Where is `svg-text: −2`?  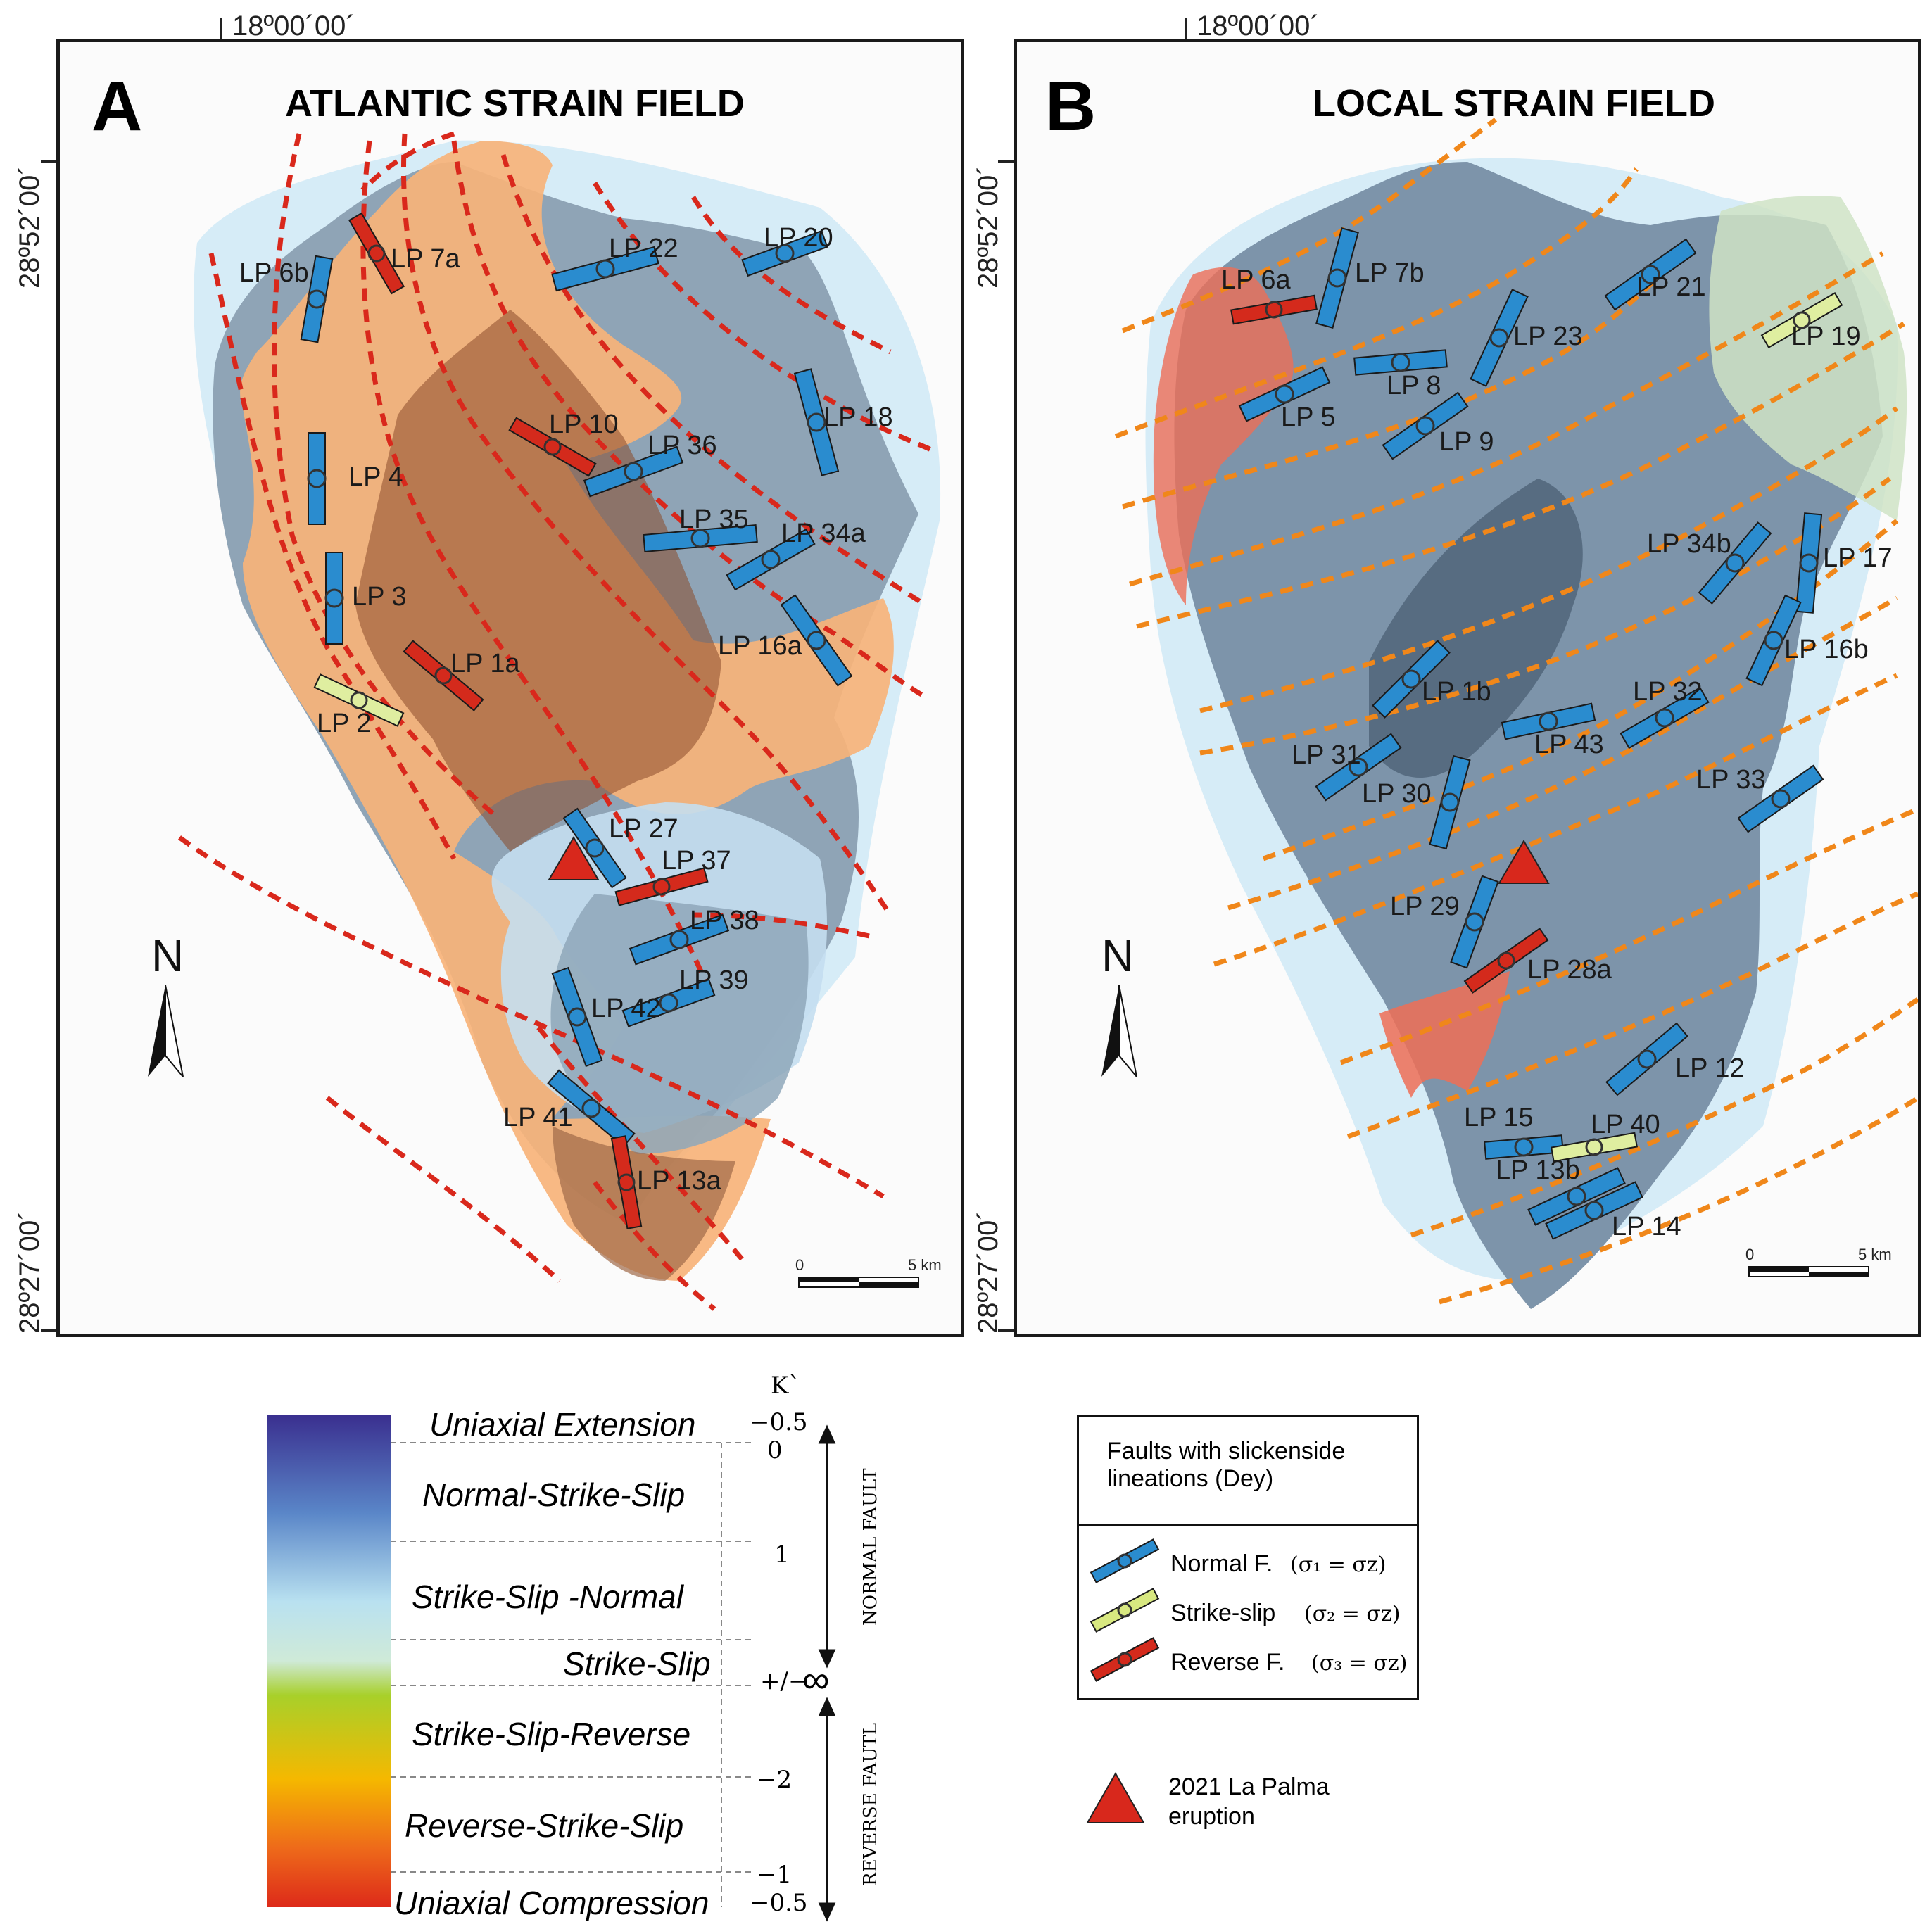
svg-text: −2 is located at coordinates (774, 1780).